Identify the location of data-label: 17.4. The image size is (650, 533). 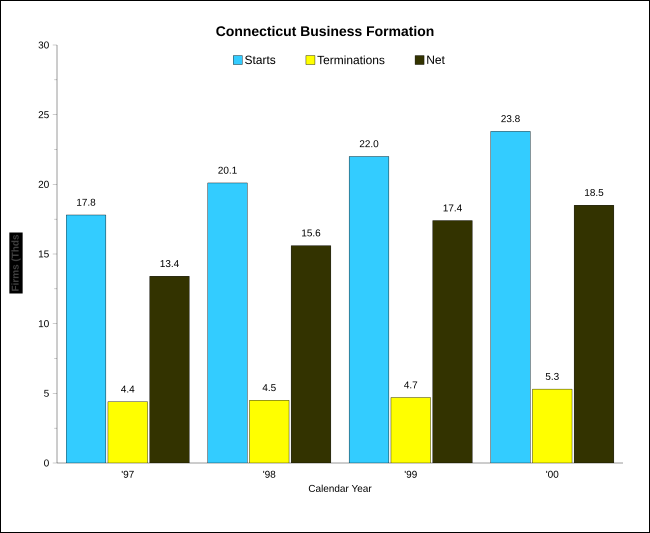
(453, 208).